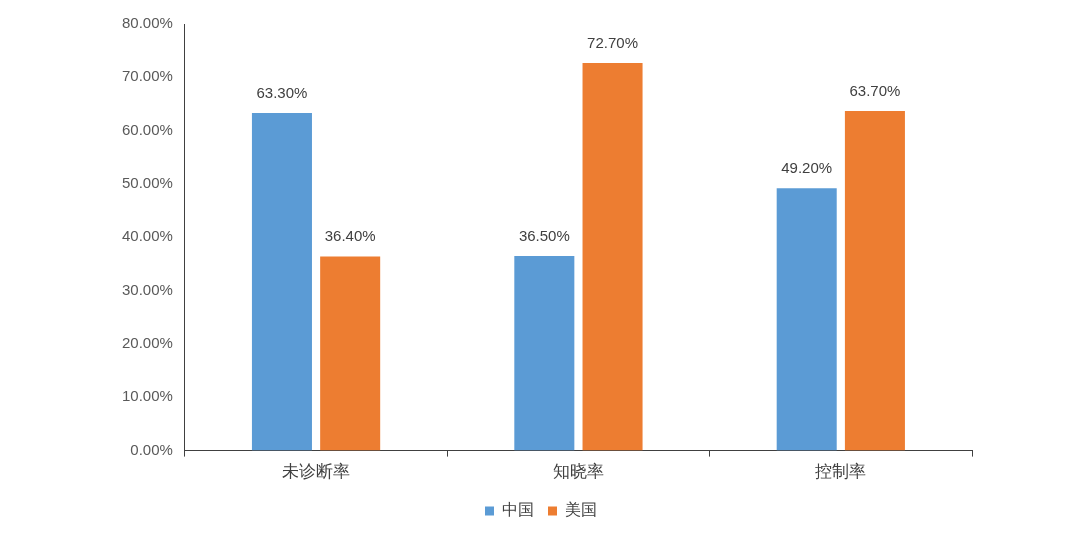 This screenshot has width=1080, height=535. I want to click on legend-label: 美国, so click(581, 510).